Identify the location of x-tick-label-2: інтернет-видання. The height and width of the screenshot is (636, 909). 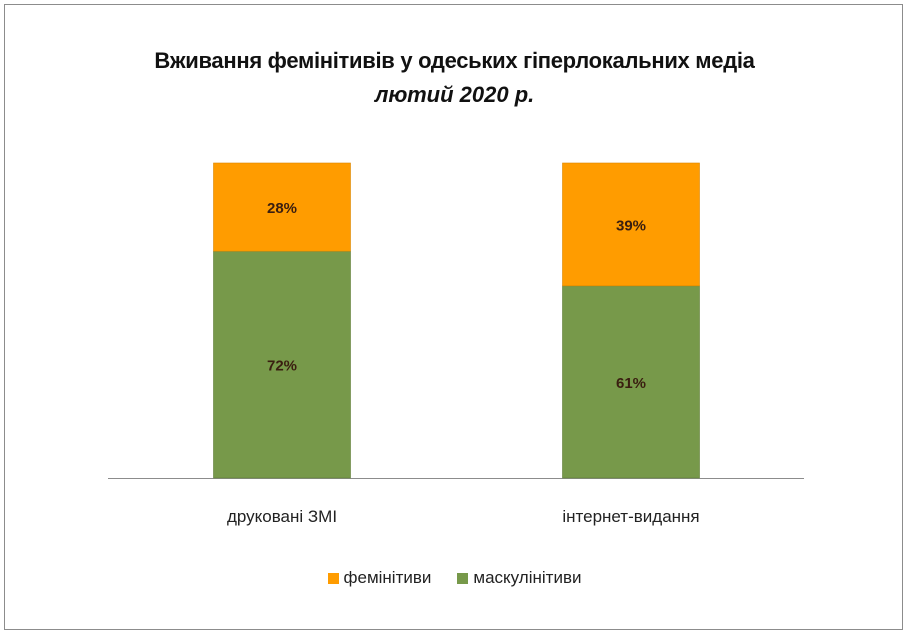
(630, 516).